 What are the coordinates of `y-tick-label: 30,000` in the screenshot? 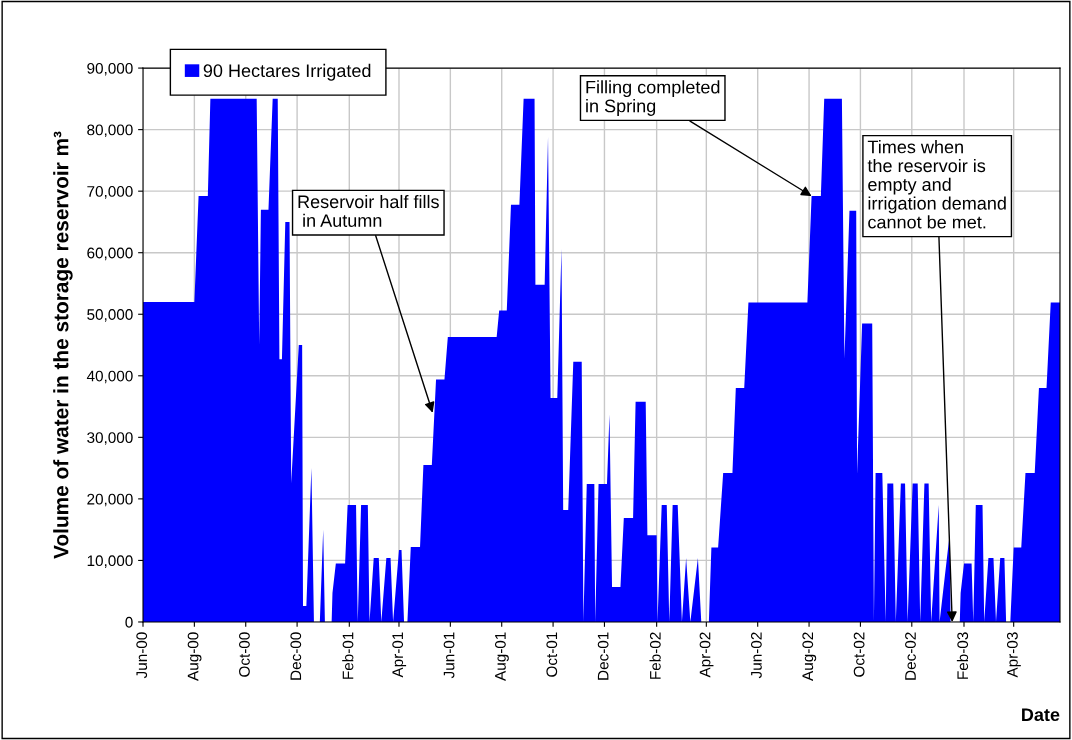 It's located at (110, 438).